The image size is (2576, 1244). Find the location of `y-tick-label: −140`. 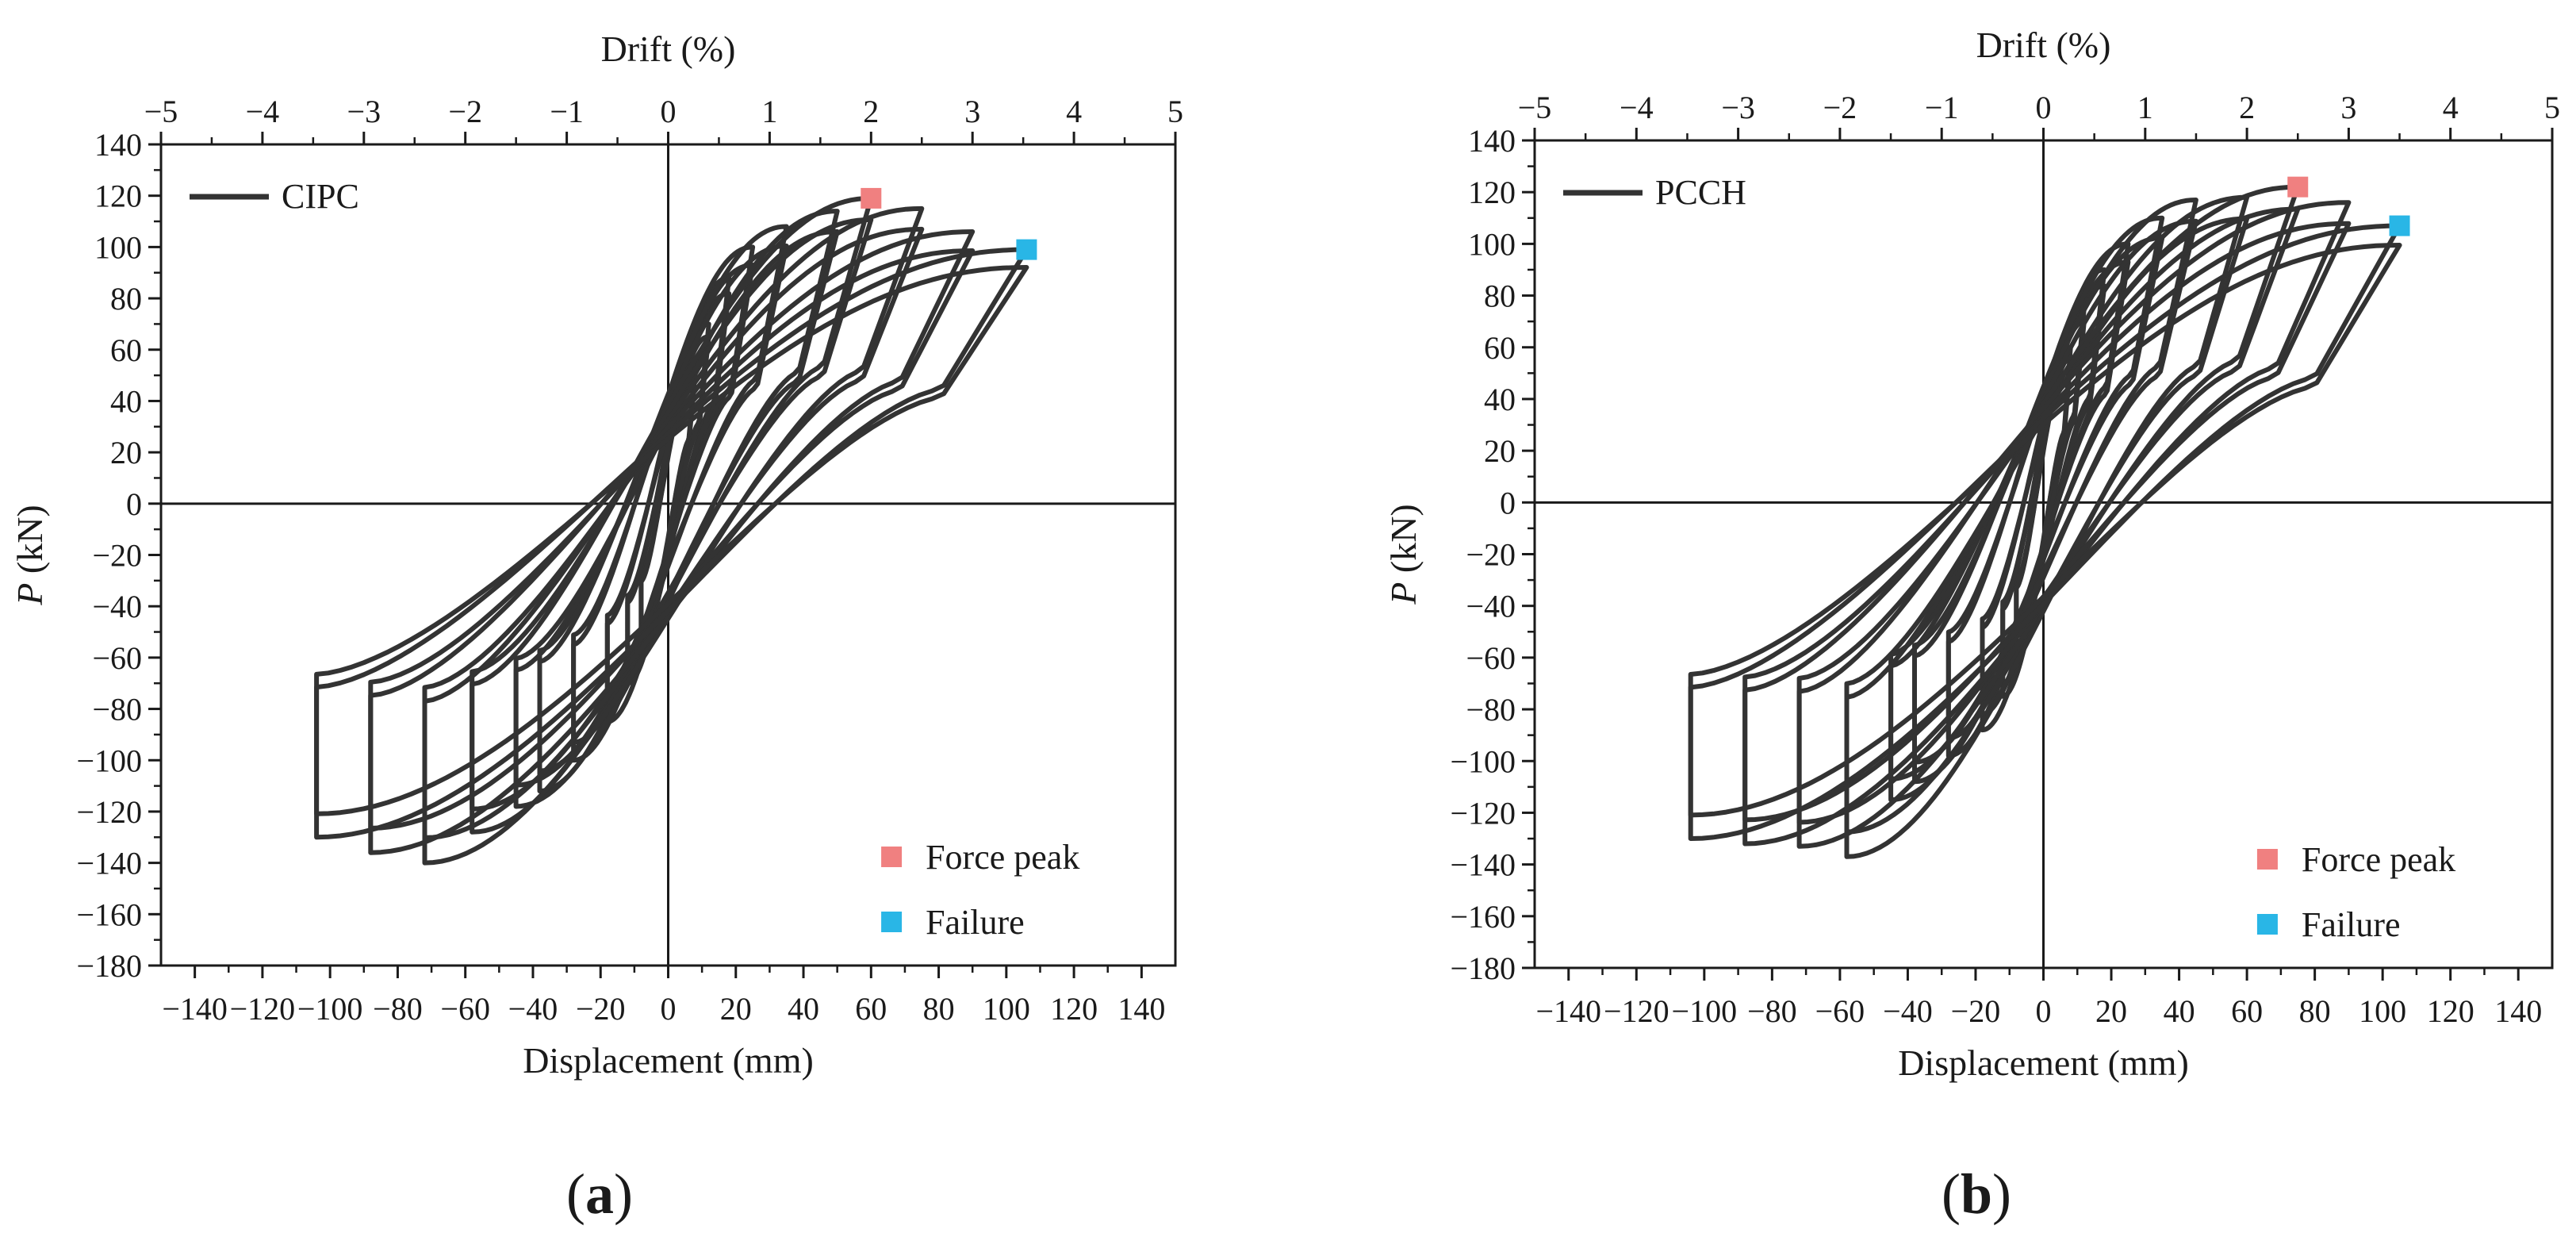

y-tick-label: −140 is located at coordinates (109, 864).